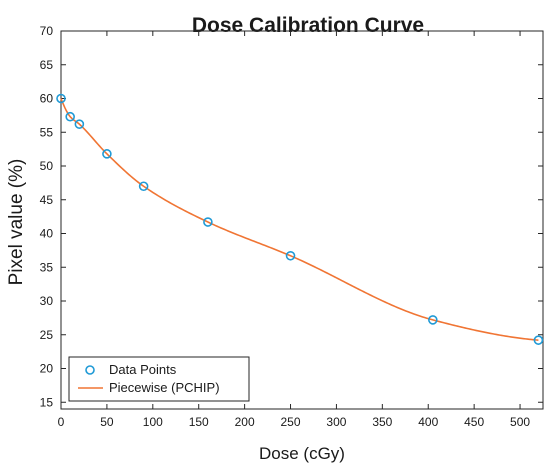 The image size is (550, 474). I want to click on x-tick-label: 350, so click(382, 422).